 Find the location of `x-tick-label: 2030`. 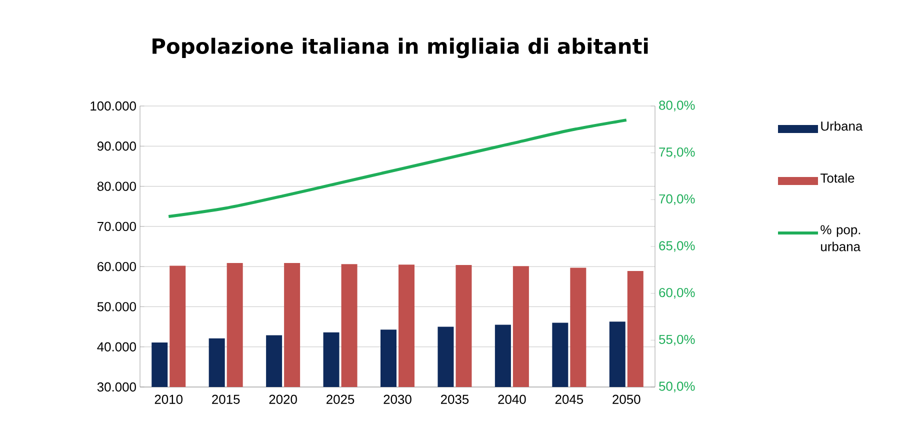

x-tick-label: 2030 is located at coordinates (398, 399).